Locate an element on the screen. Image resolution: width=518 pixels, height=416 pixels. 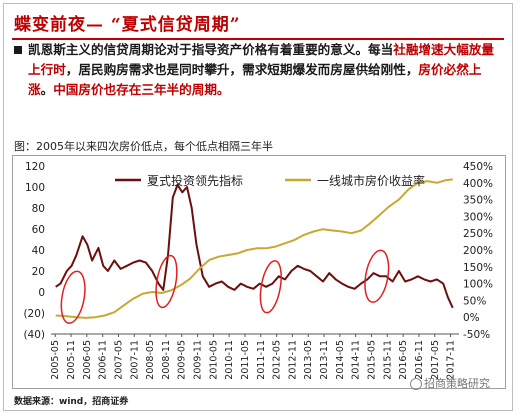
y-right-tick-label: 150% is located at coordinates (478, 268).